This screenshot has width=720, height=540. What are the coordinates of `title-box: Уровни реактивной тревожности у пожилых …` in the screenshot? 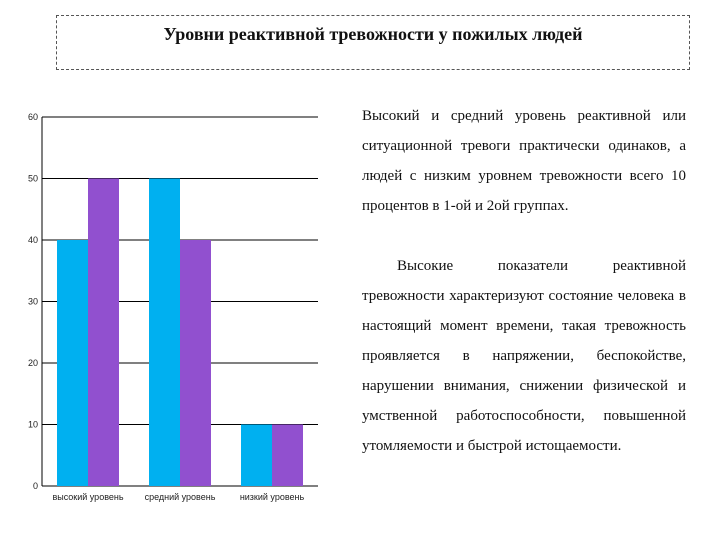 It's located at (373, 42).